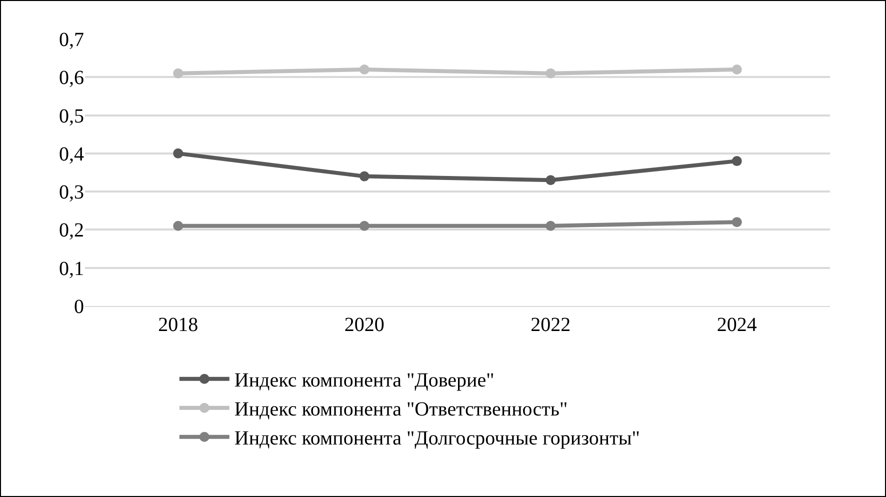 The image size is (886, 497). What do you see at coordinates (71, 231) in the screenshot?
I see `y-tick-label: 0,2` at bounding box center [71, 231].